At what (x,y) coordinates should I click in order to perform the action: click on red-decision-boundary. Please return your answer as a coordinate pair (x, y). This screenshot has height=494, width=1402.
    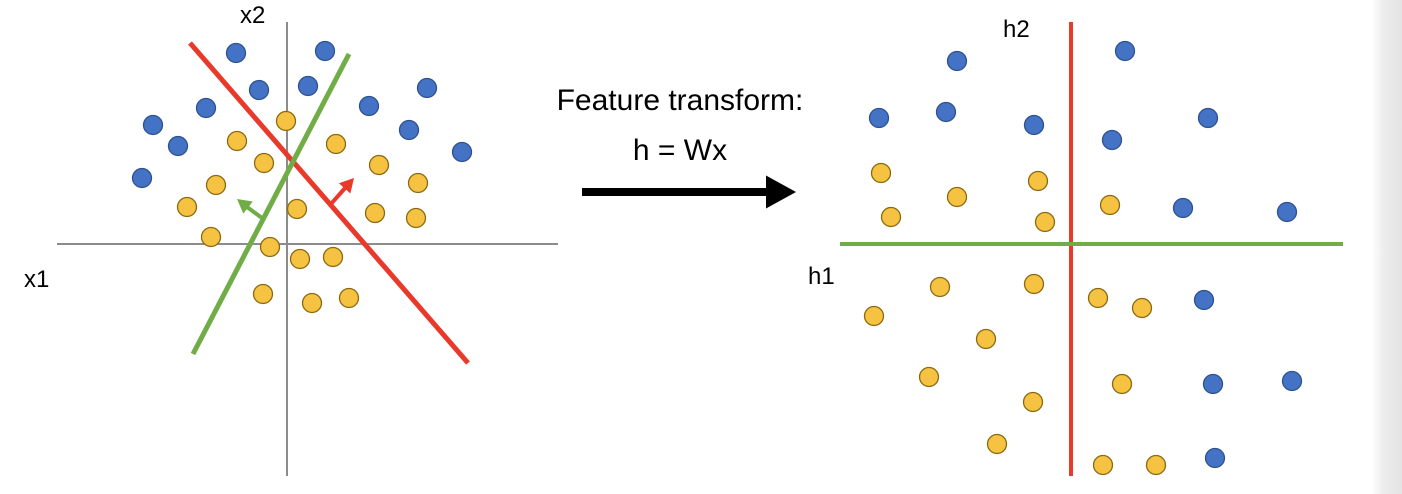
    Looking at the image, I should click on (329, 203).